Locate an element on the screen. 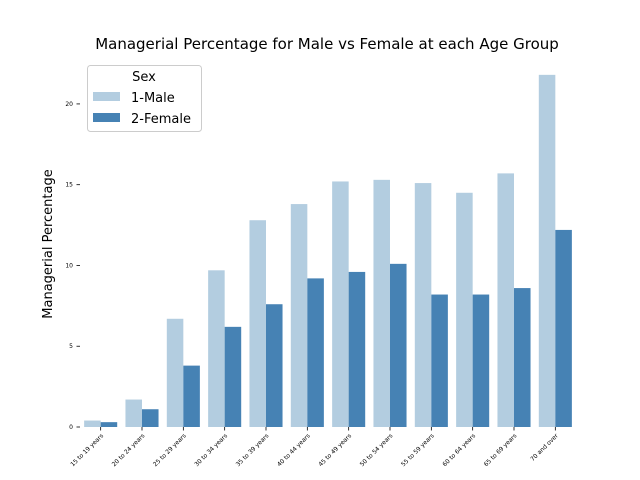 The height and width of the screenshot is (480, 640). legend-swatch-male is located at coordinates (106, 96).